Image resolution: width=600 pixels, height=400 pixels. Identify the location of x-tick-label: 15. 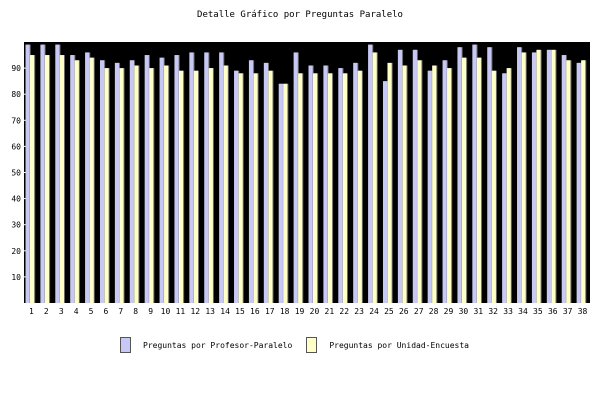
(240, 311).